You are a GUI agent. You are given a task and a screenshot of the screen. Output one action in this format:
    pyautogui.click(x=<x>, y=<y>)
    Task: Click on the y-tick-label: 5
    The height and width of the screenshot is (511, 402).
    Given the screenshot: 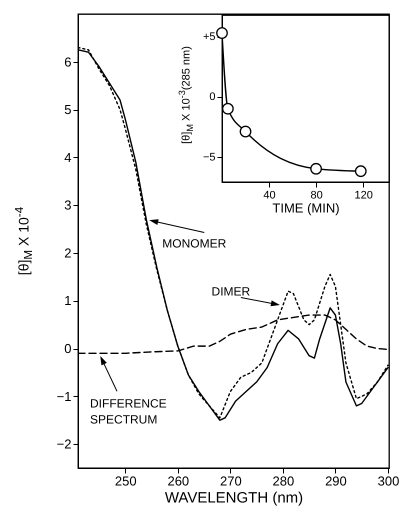 What is the action you would take?
    pyautogui.click(x=68, y=110)
    